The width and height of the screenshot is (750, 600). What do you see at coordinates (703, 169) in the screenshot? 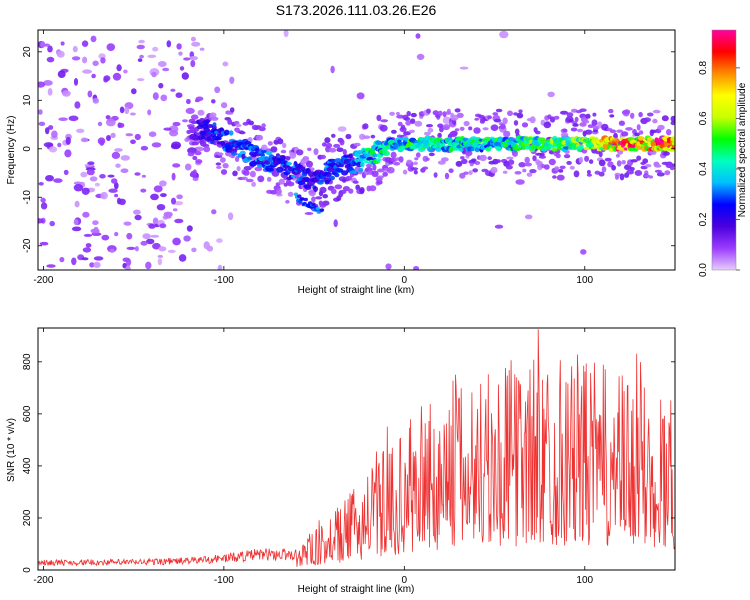
I see `colorbar-tick-label: 0.4` at bounding box center [703, 169].